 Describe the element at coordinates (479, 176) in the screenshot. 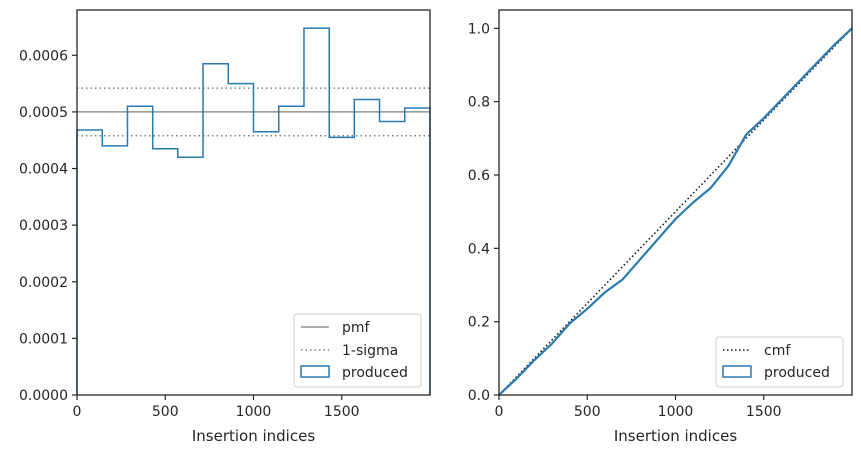

I see `y-tick-label: 0.6` at that location.